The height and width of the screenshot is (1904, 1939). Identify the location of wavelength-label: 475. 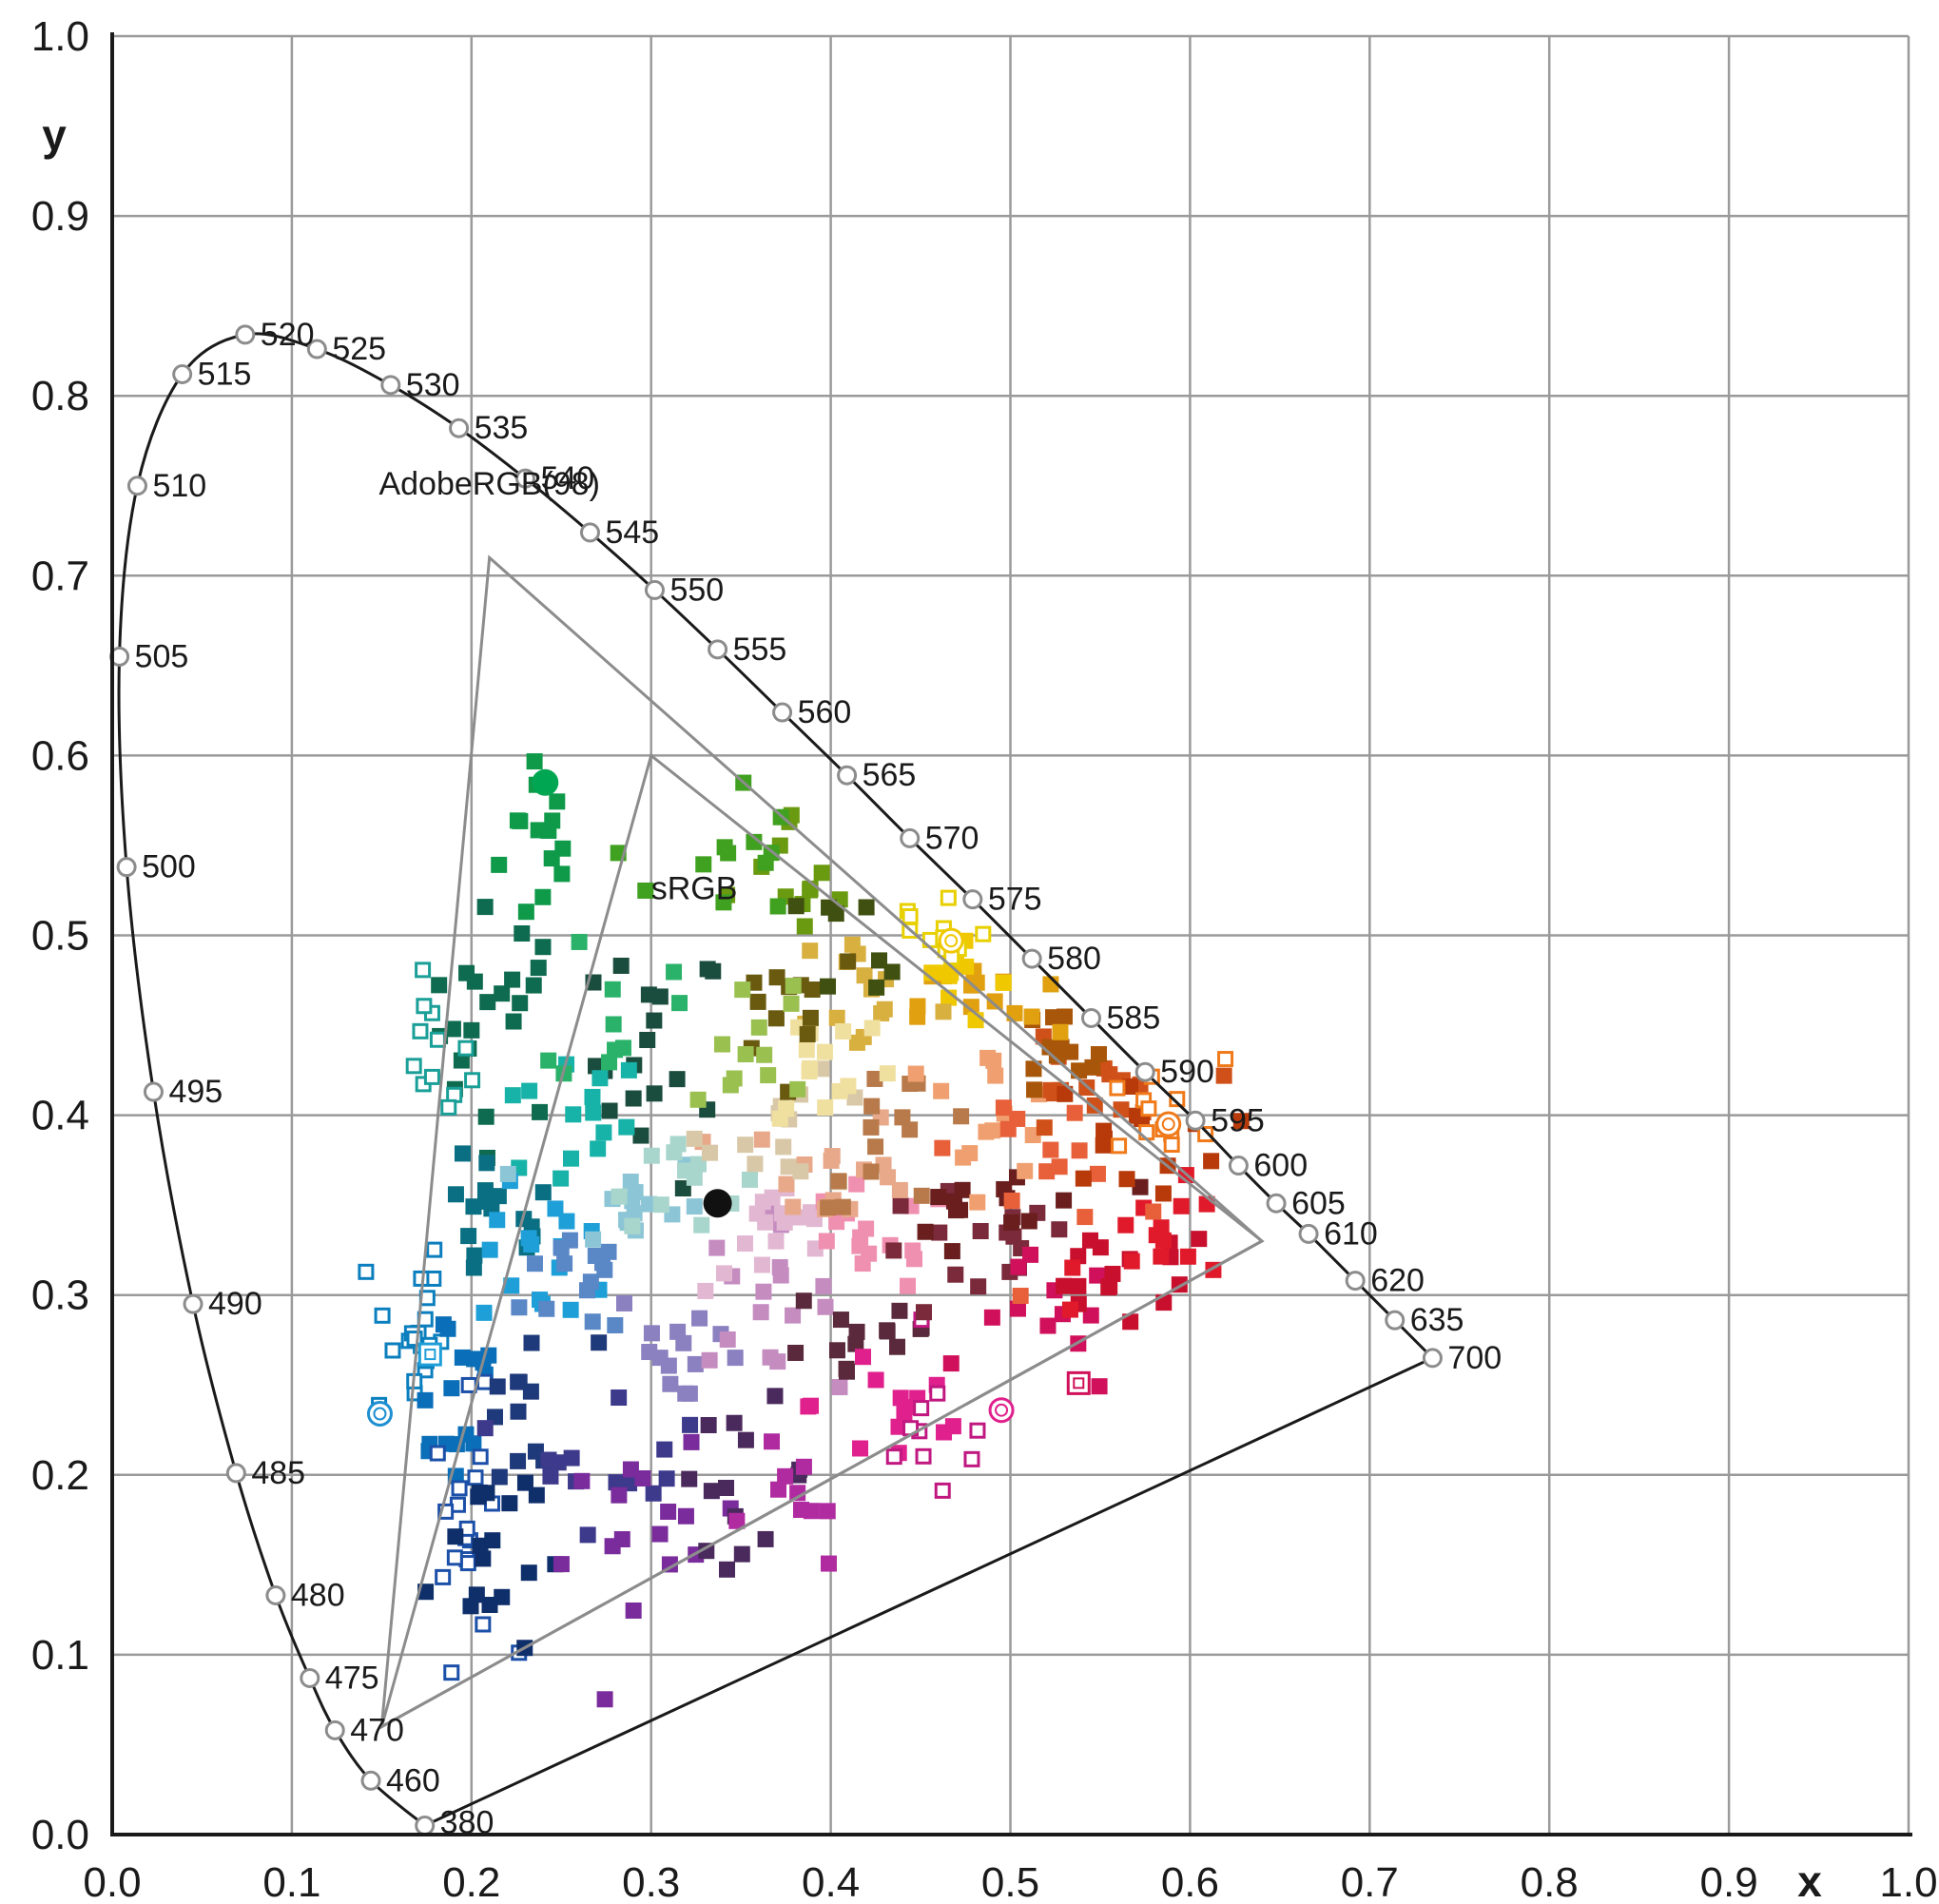
(352, 1678).